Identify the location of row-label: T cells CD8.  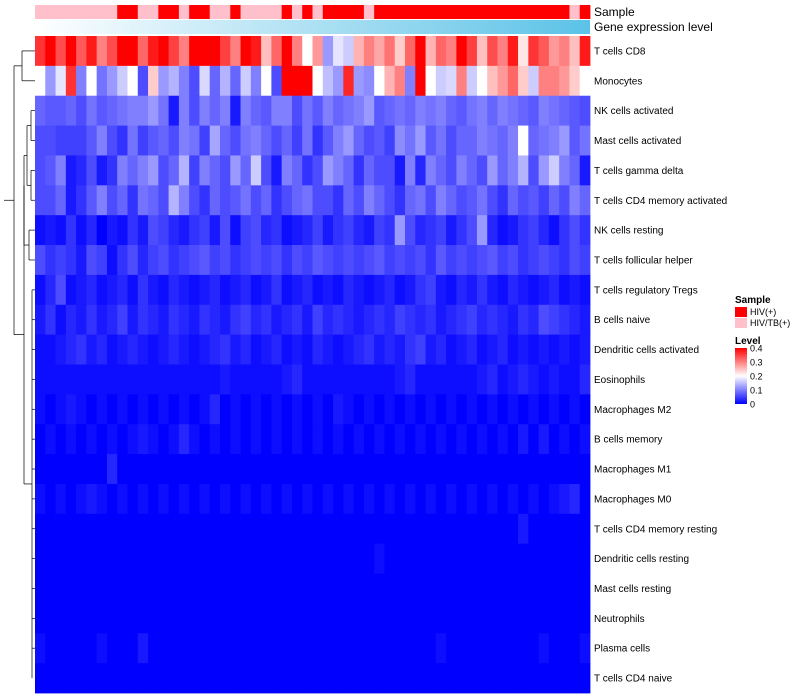
(620, 51).